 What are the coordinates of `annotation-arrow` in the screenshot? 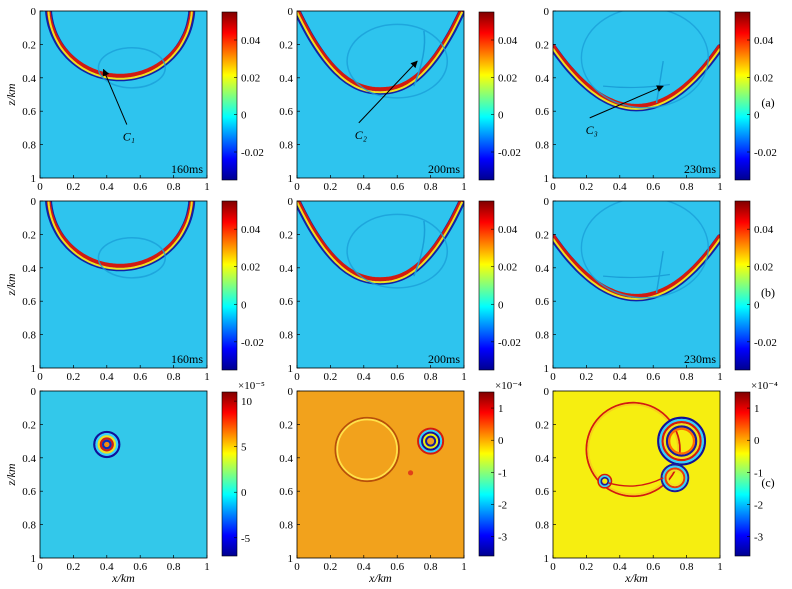 It's located at (388, 92).